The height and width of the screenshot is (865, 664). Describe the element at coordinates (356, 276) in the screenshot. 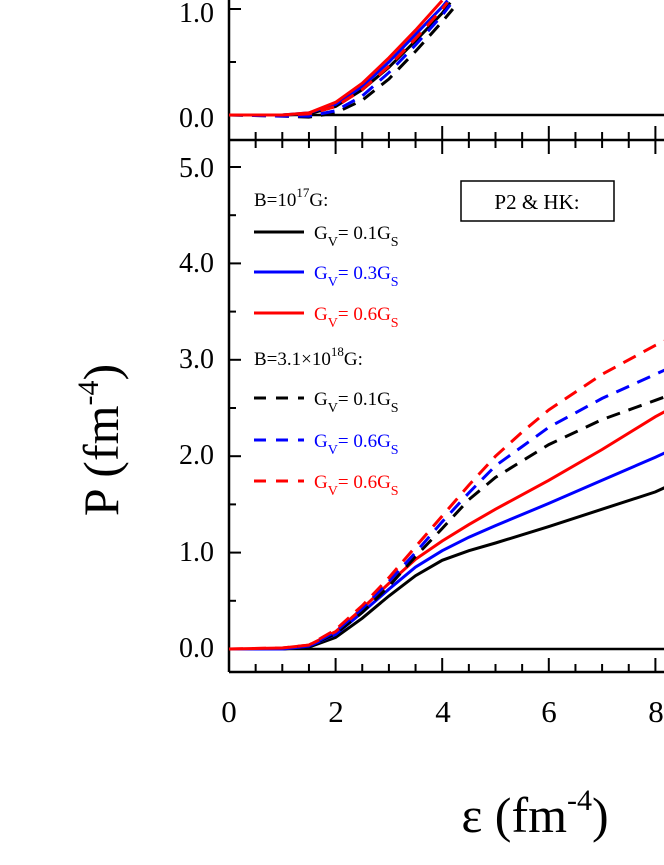

I see `legend-label: GV= 0.3GS` at that location.